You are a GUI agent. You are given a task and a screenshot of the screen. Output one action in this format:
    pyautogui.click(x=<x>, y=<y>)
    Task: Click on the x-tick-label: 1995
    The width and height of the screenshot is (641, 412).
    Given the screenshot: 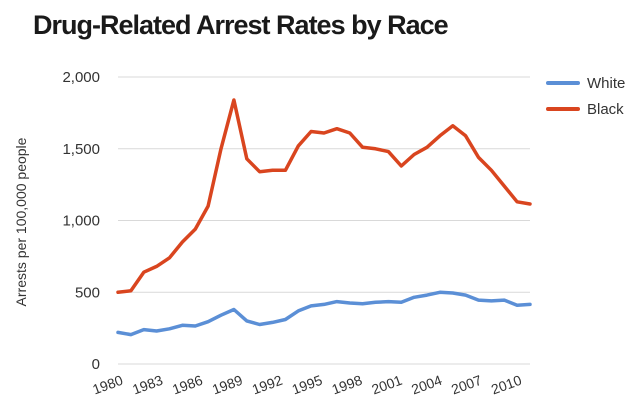 What is the action you would take?
    pyautogui.click(x=307, y=385)
    